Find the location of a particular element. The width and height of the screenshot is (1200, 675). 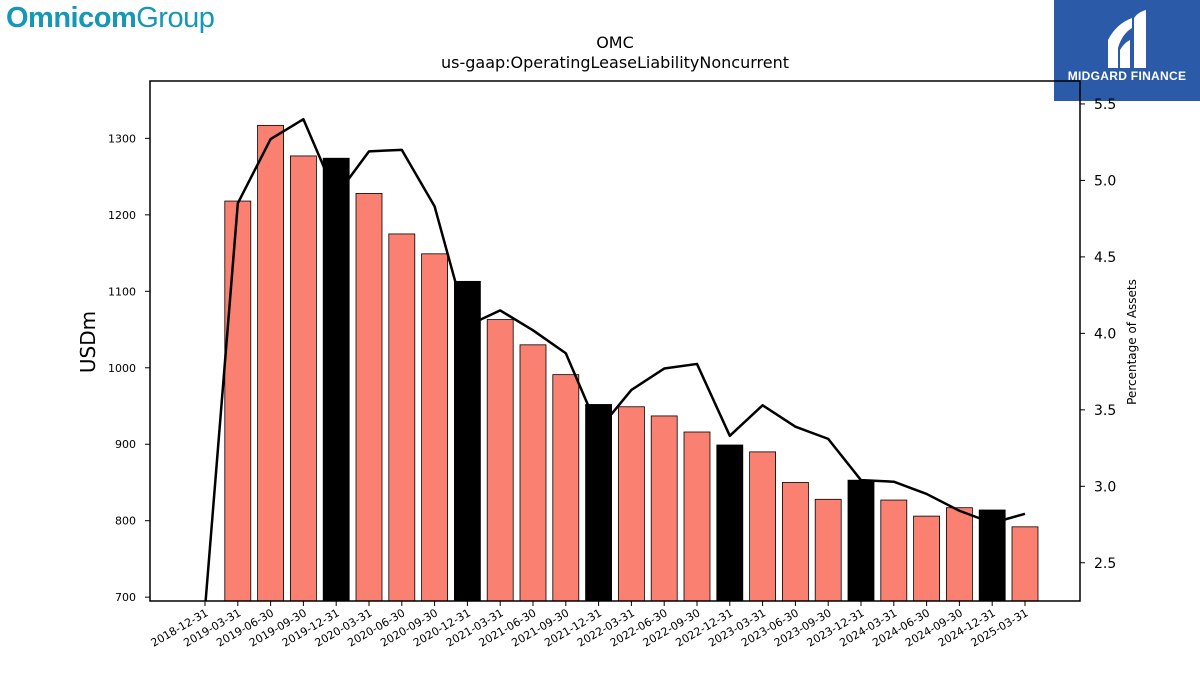

midgard-logo: MIDGARD FINANCE is located at coordinates (1127, 50).